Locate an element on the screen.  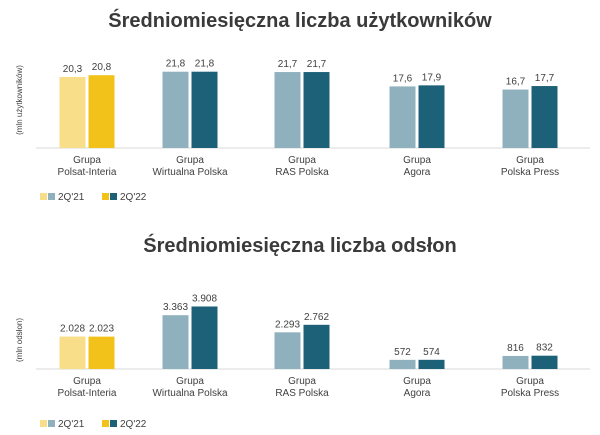
pageviews-category-label: Wirtualna Polska is located at coordinates (189, 393).